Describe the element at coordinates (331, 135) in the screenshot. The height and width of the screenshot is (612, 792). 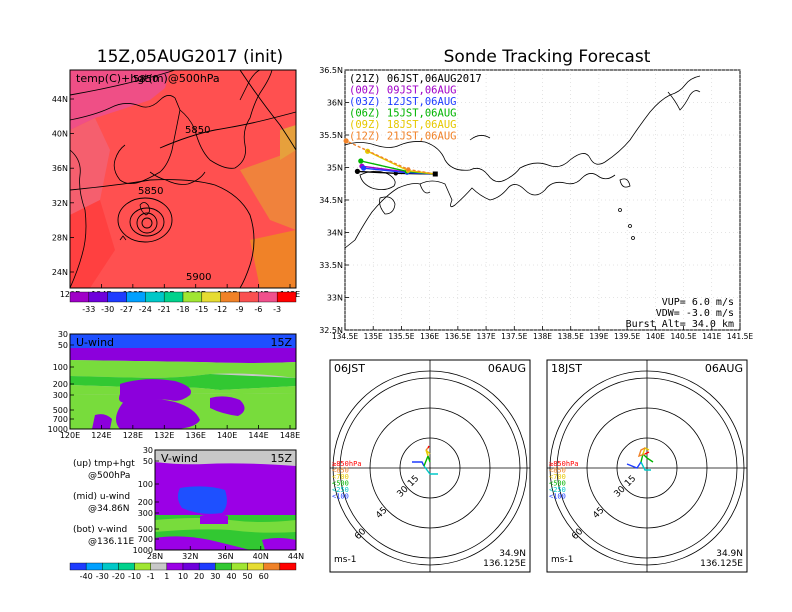
I see `lat-tick-label: 35.5N` at that location.